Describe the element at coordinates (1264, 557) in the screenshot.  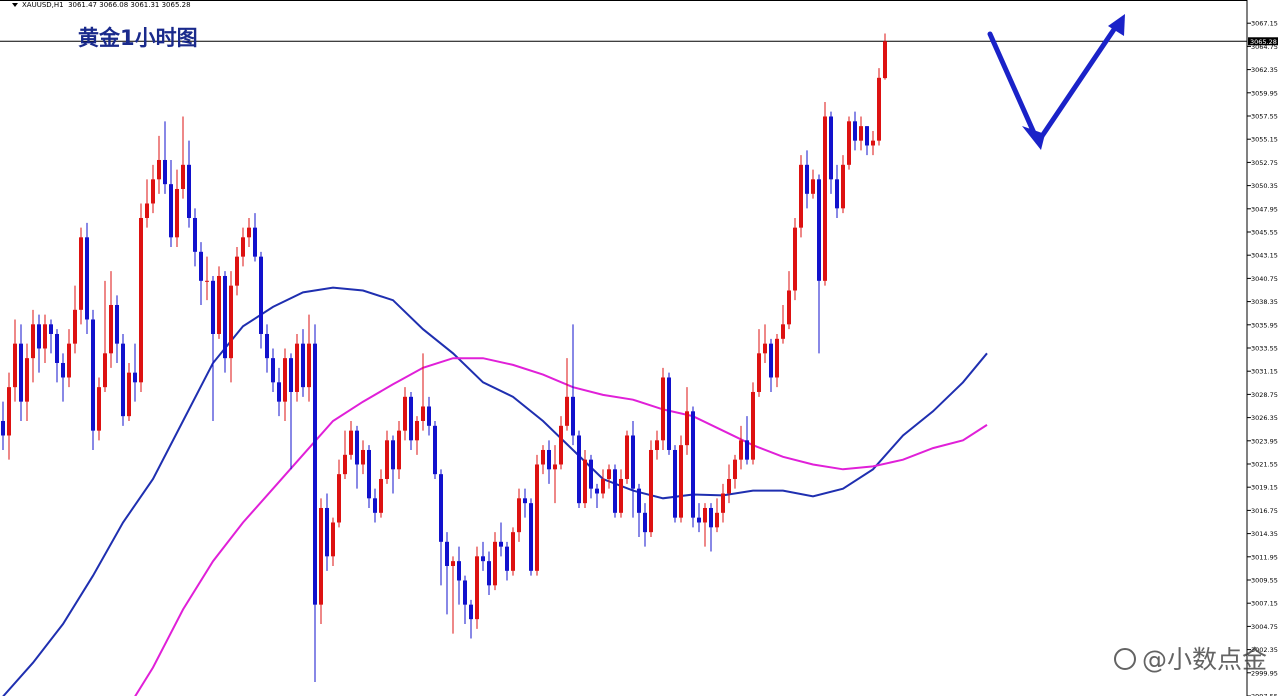
I see `y-tick-label: 3011.95` at that location.